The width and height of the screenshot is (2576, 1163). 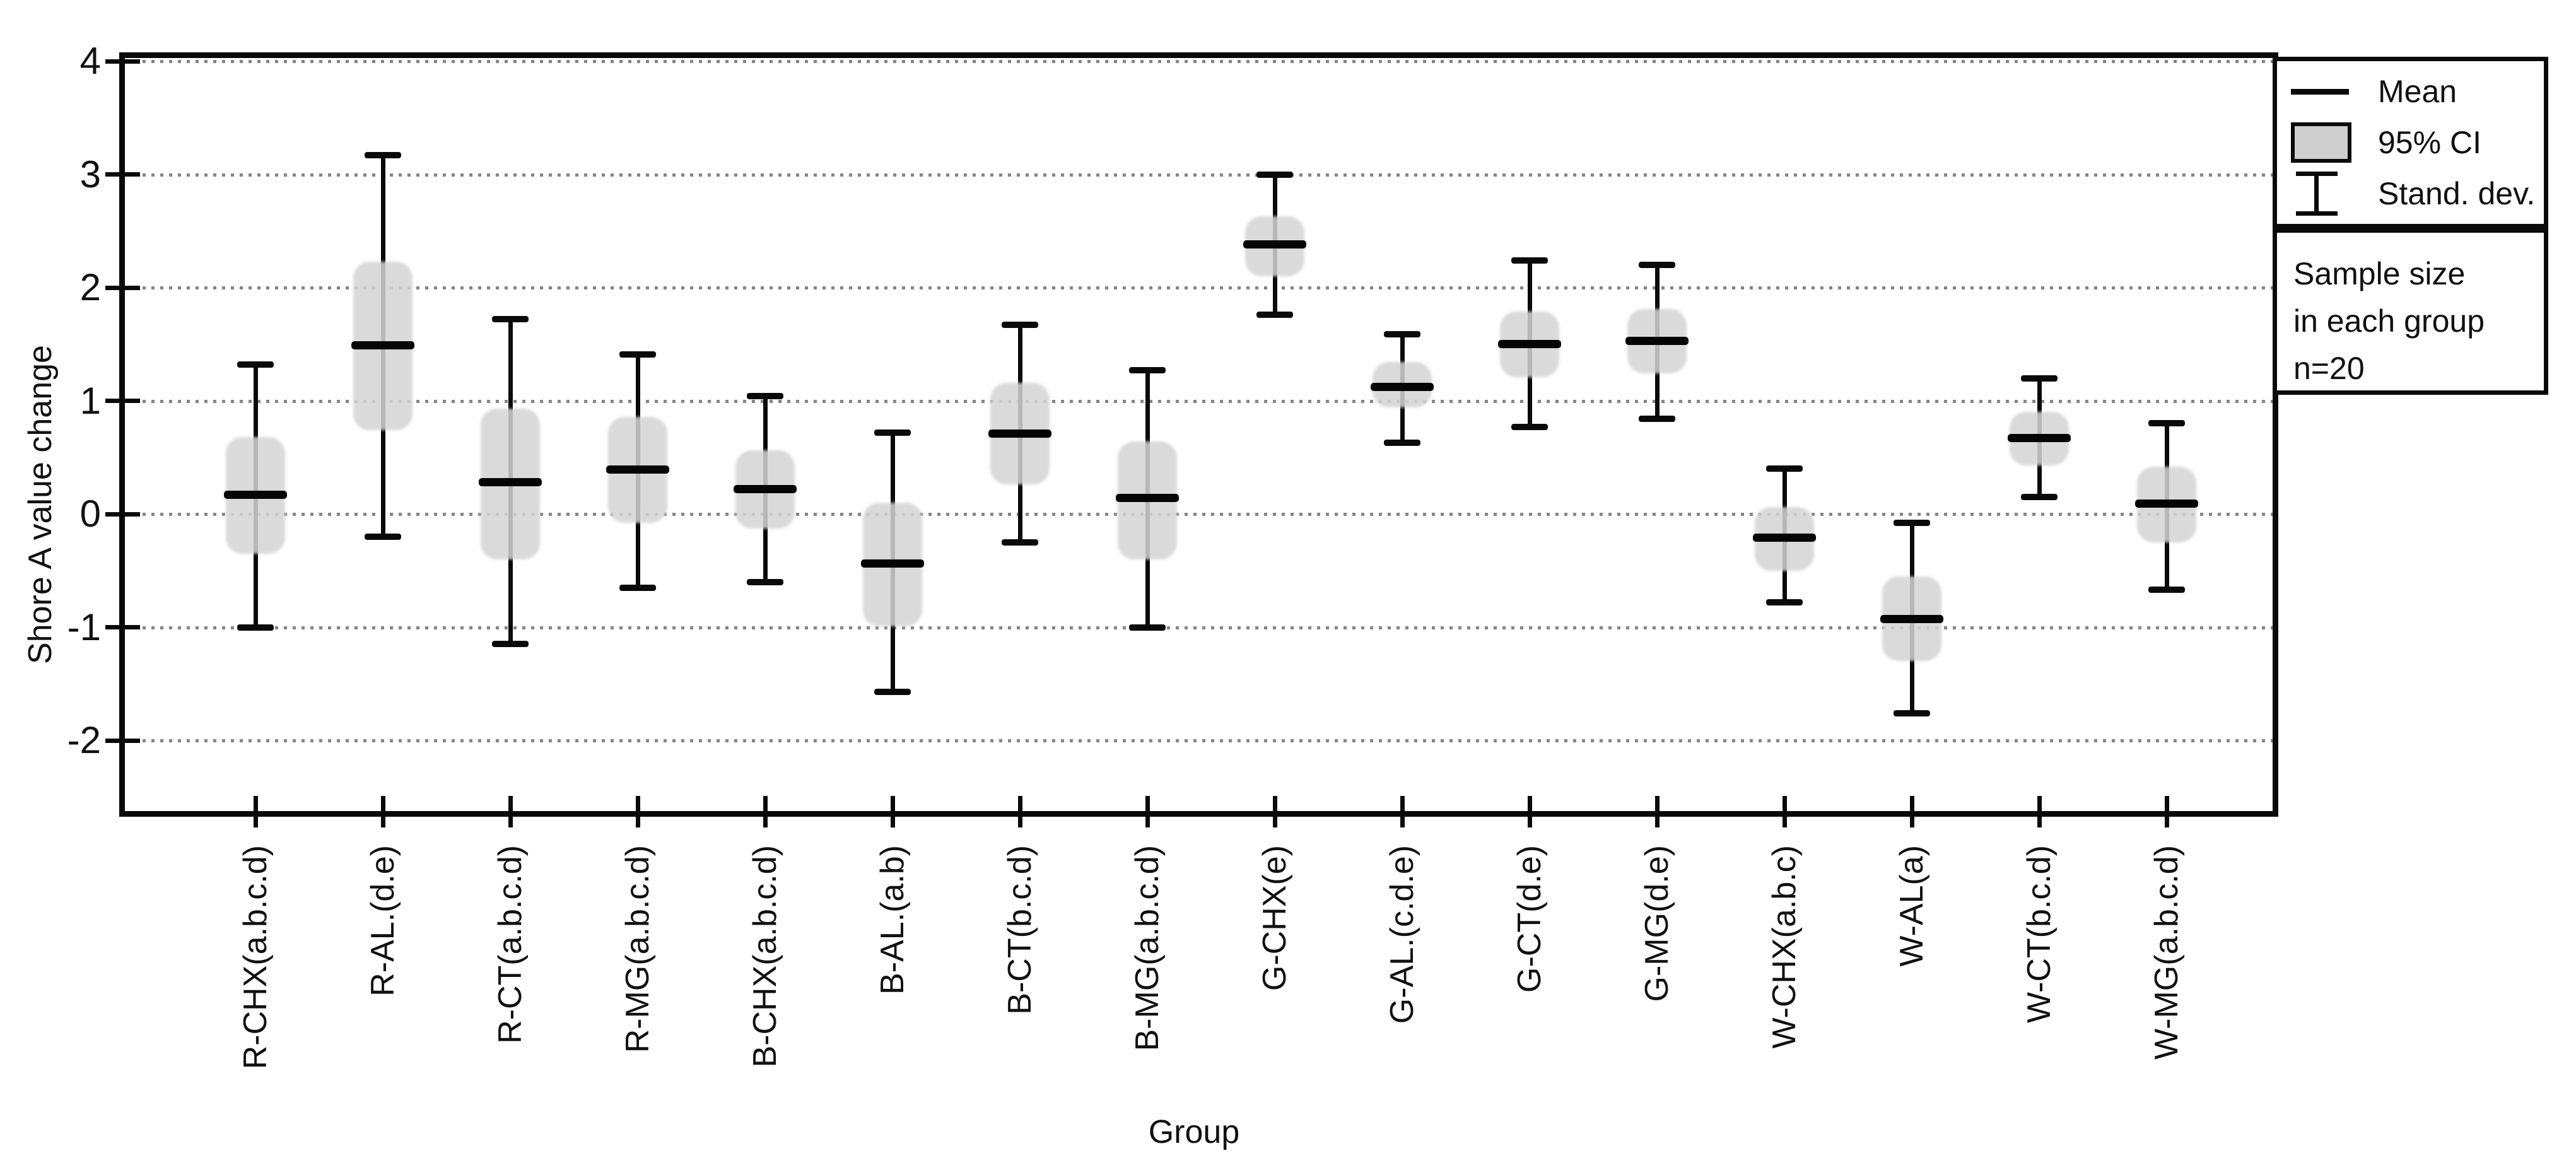 What do you see at coordinates (2417, 92) in the screenshot?
I see `legend-item-label: Mean` at bounding box center [2417, 92].